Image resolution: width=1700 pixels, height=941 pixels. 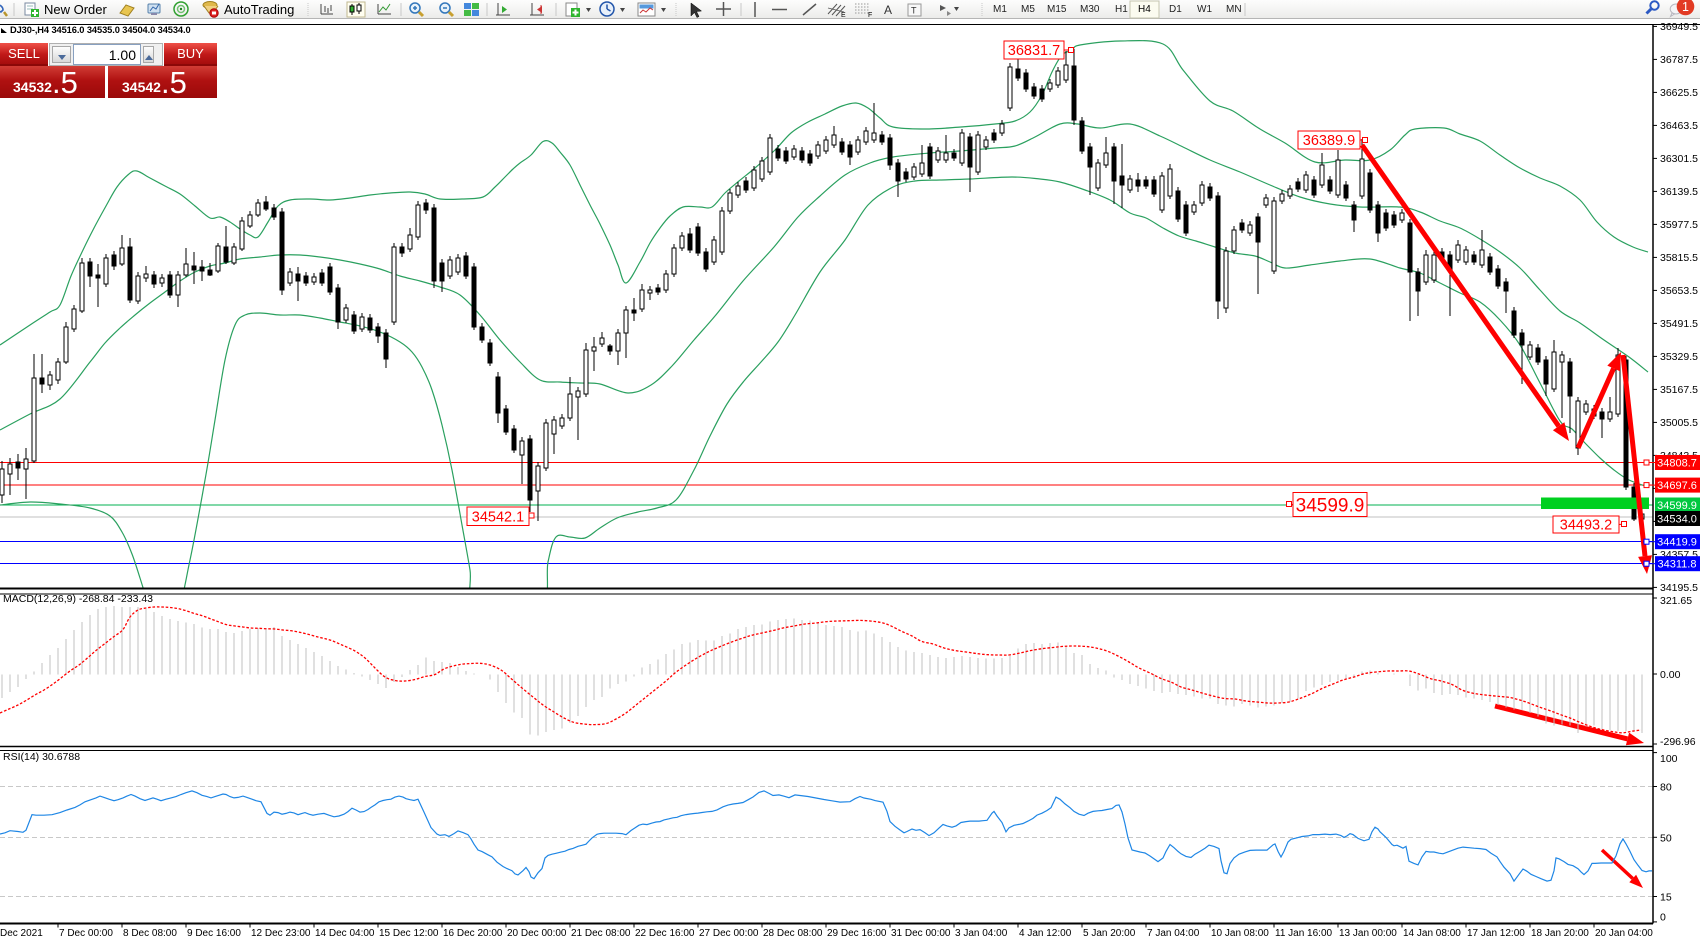 I want to click on svg-text: 34808.7, so click(x=1677, y=463).